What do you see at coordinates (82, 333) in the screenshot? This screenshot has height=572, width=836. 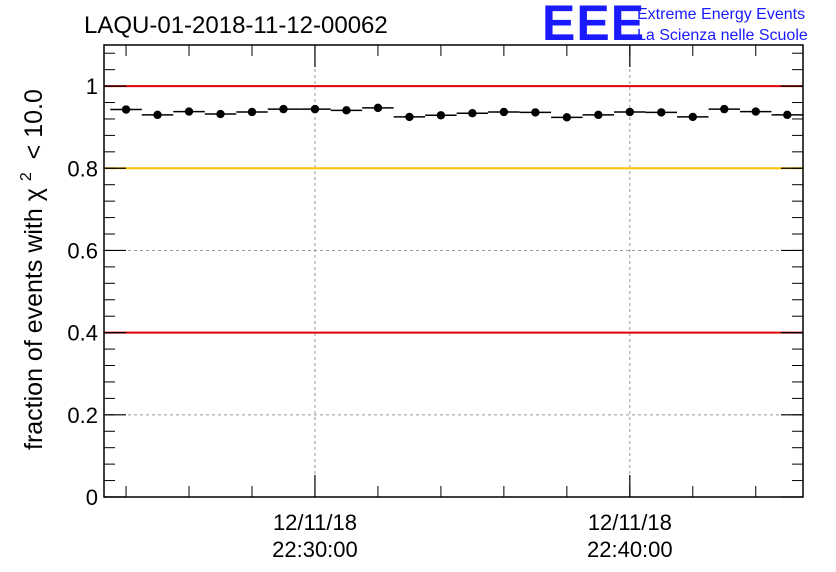 I see `y-tick-label: 0.4` at bounding box center [82, 333].